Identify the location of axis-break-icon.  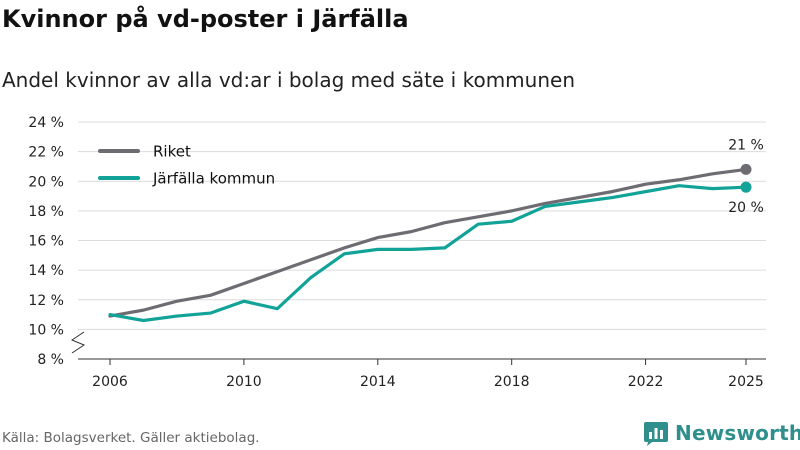
(78, 342).